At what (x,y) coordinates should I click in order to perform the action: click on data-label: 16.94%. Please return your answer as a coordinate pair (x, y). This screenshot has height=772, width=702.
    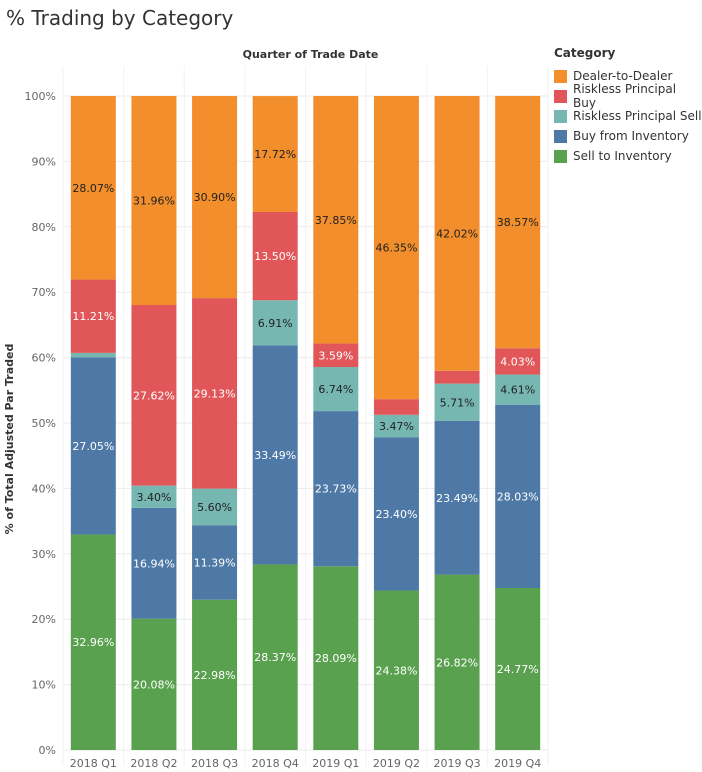
    Looking at the image, I should click on (154, 563).